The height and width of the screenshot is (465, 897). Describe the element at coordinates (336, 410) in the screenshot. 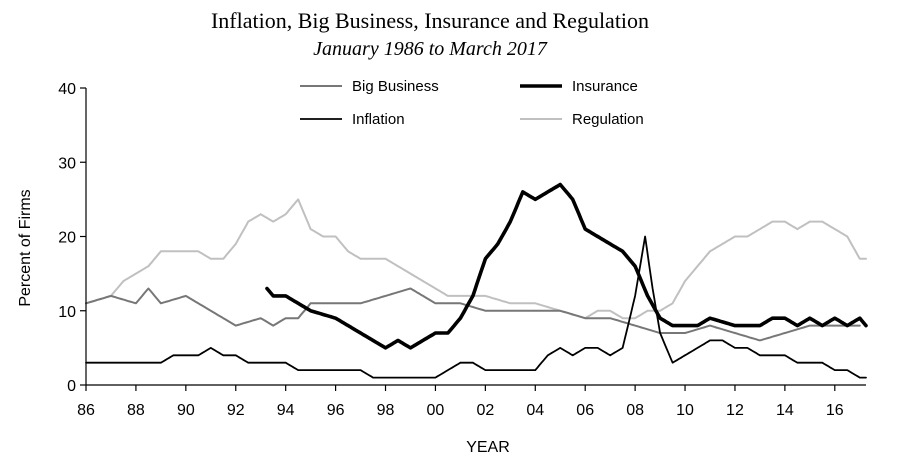

I see `x-tick-label: 96` at that location.